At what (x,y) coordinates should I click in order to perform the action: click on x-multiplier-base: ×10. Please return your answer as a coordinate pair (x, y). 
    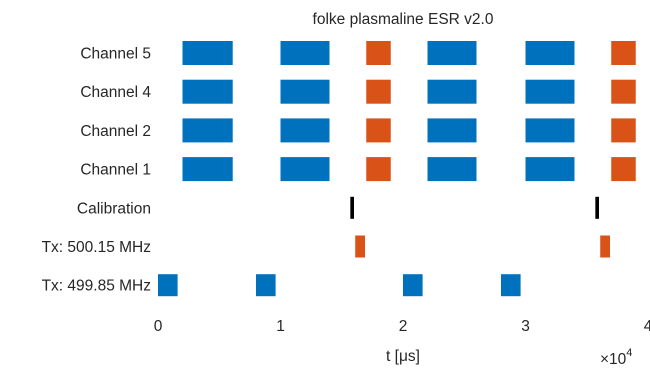
    Looking at the image, I should click on (613, 359).